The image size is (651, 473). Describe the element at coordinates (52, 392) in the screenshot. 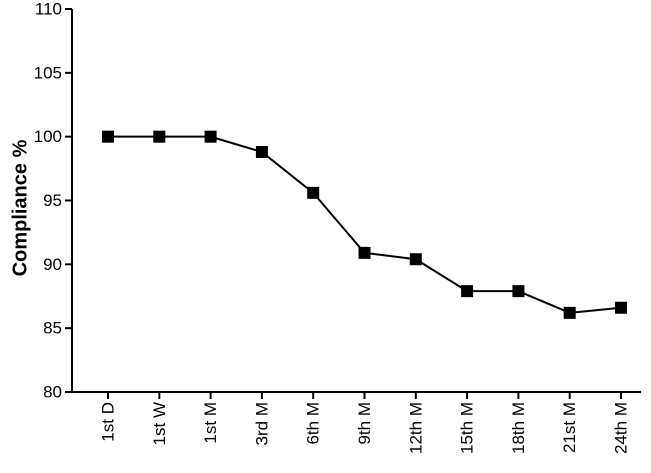

I see `y-tick-label: 80` at that location.